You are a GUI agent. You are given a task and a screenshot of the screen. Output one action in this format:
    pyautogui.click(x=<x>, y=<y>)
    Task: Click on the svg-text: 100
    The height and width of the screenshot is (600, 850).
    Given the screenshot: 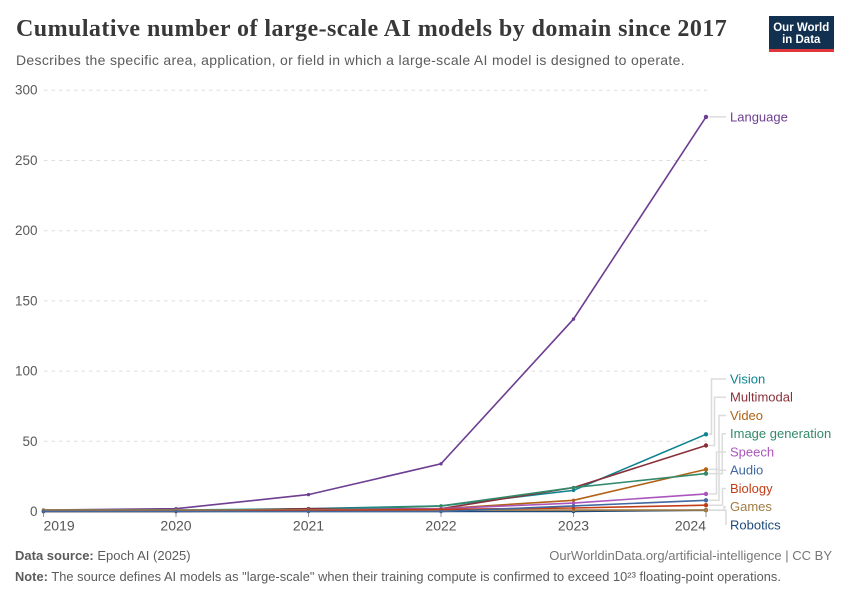 What is the action you would take?
    pyautogui.click(x=26, y=371)
    